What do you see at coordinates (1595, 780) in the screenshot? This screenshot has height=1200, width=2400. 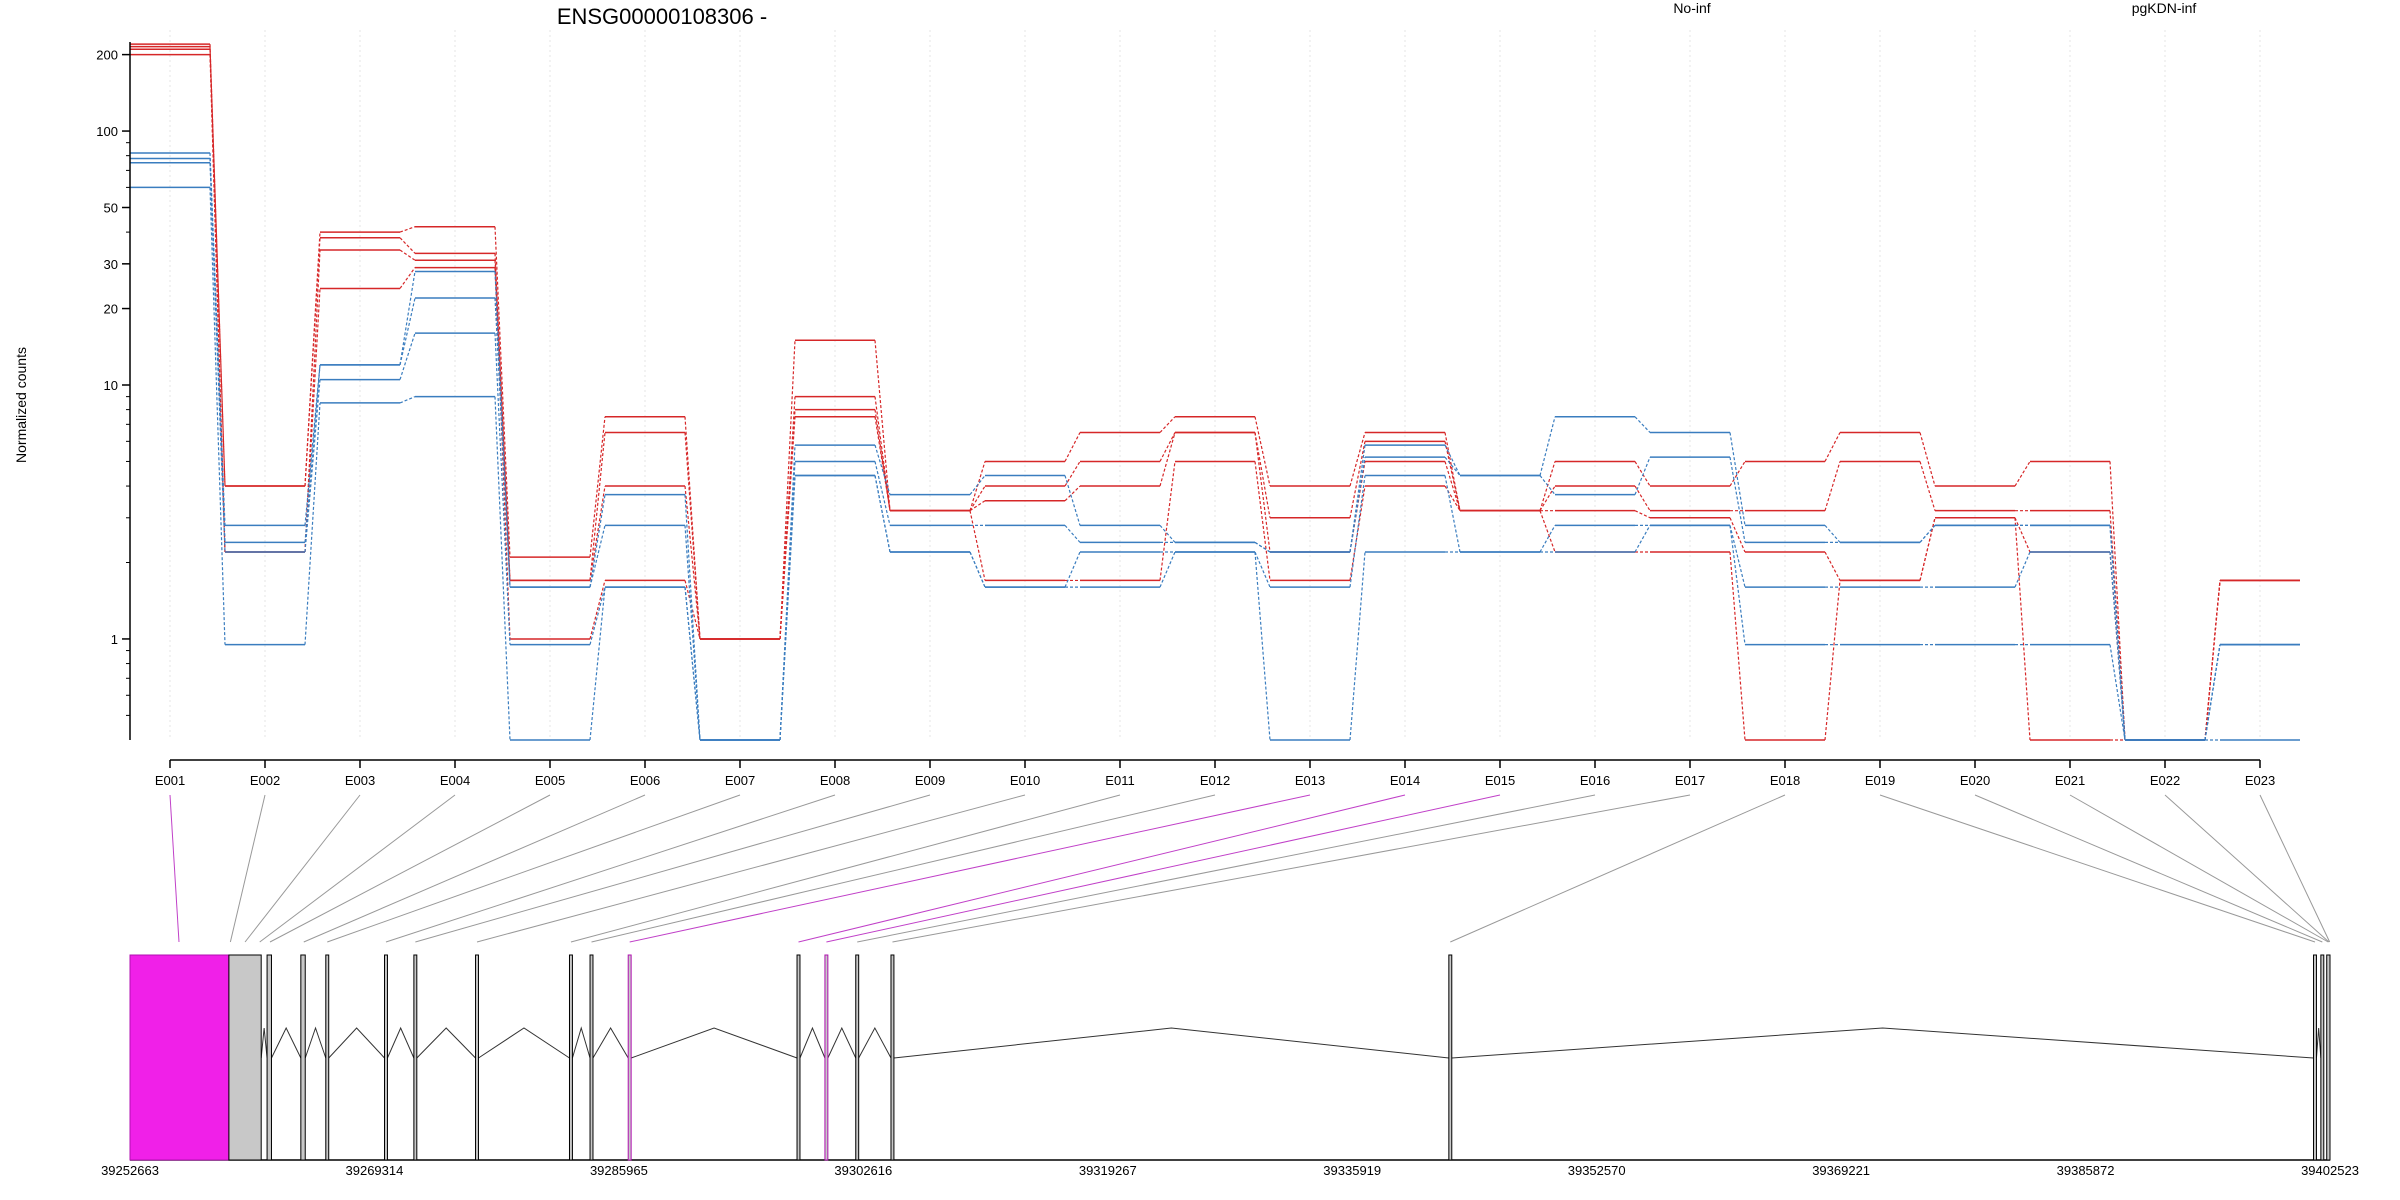 I see `x-tick-label: E016` at bounding box center [1595, 780].